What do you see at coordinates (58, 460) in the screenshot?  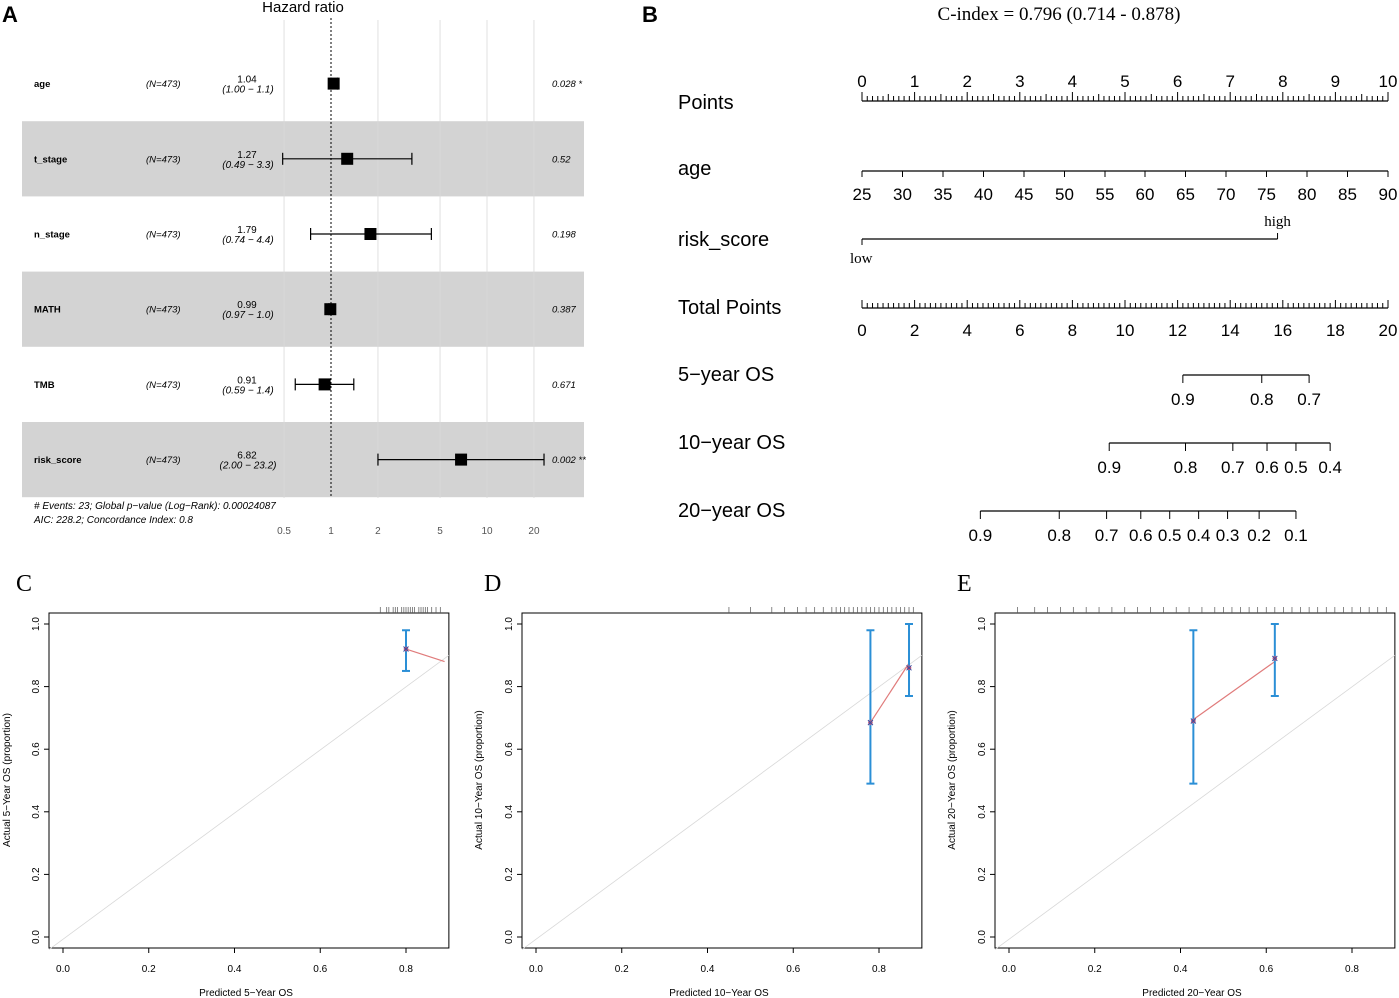 I see `forest-row-label: risk_score` at bounding box center [58, 460].